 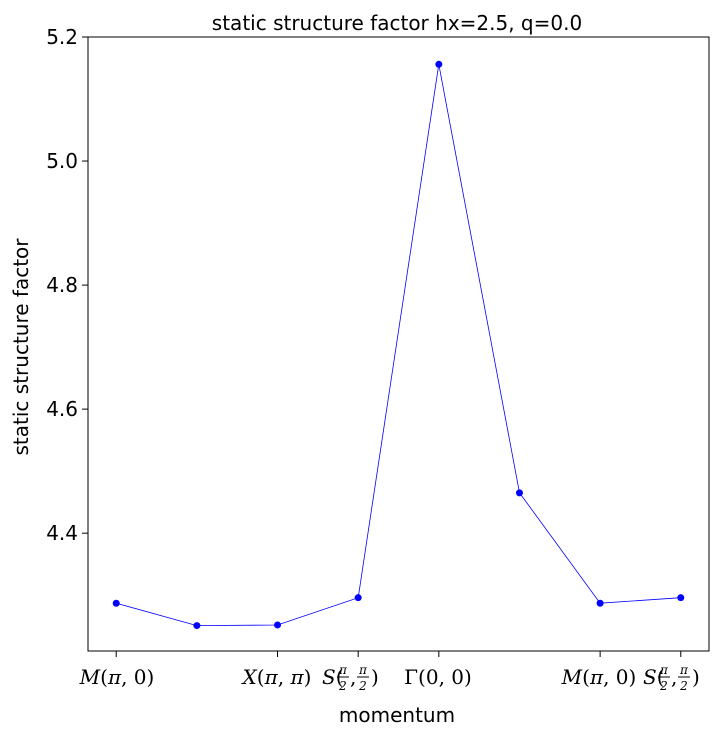 I want to click on y-tick-label: 5.2, so click(x=62, y=37).